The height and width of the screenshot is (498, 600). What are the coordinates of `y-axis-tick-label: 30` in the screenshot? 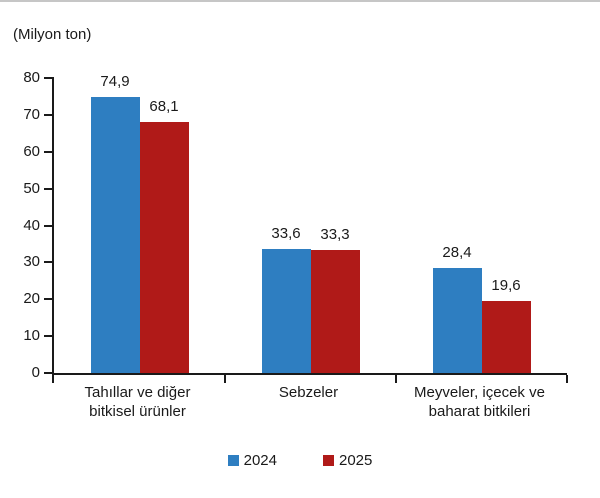 It's located at (31, 262).